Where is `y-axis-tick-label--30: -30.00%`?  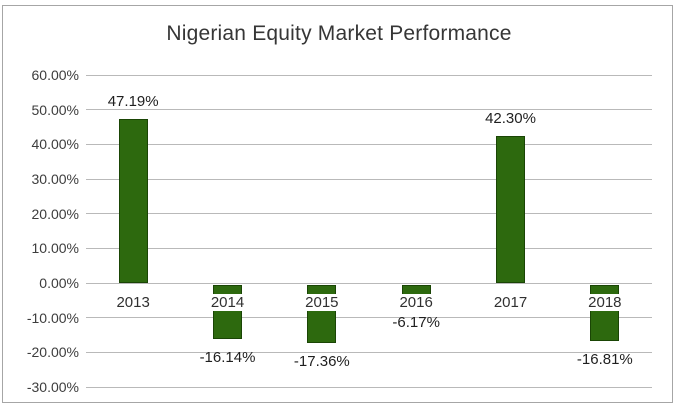
y-axis-tick-label--30: -30.00% is located at coordinates (52, 387).